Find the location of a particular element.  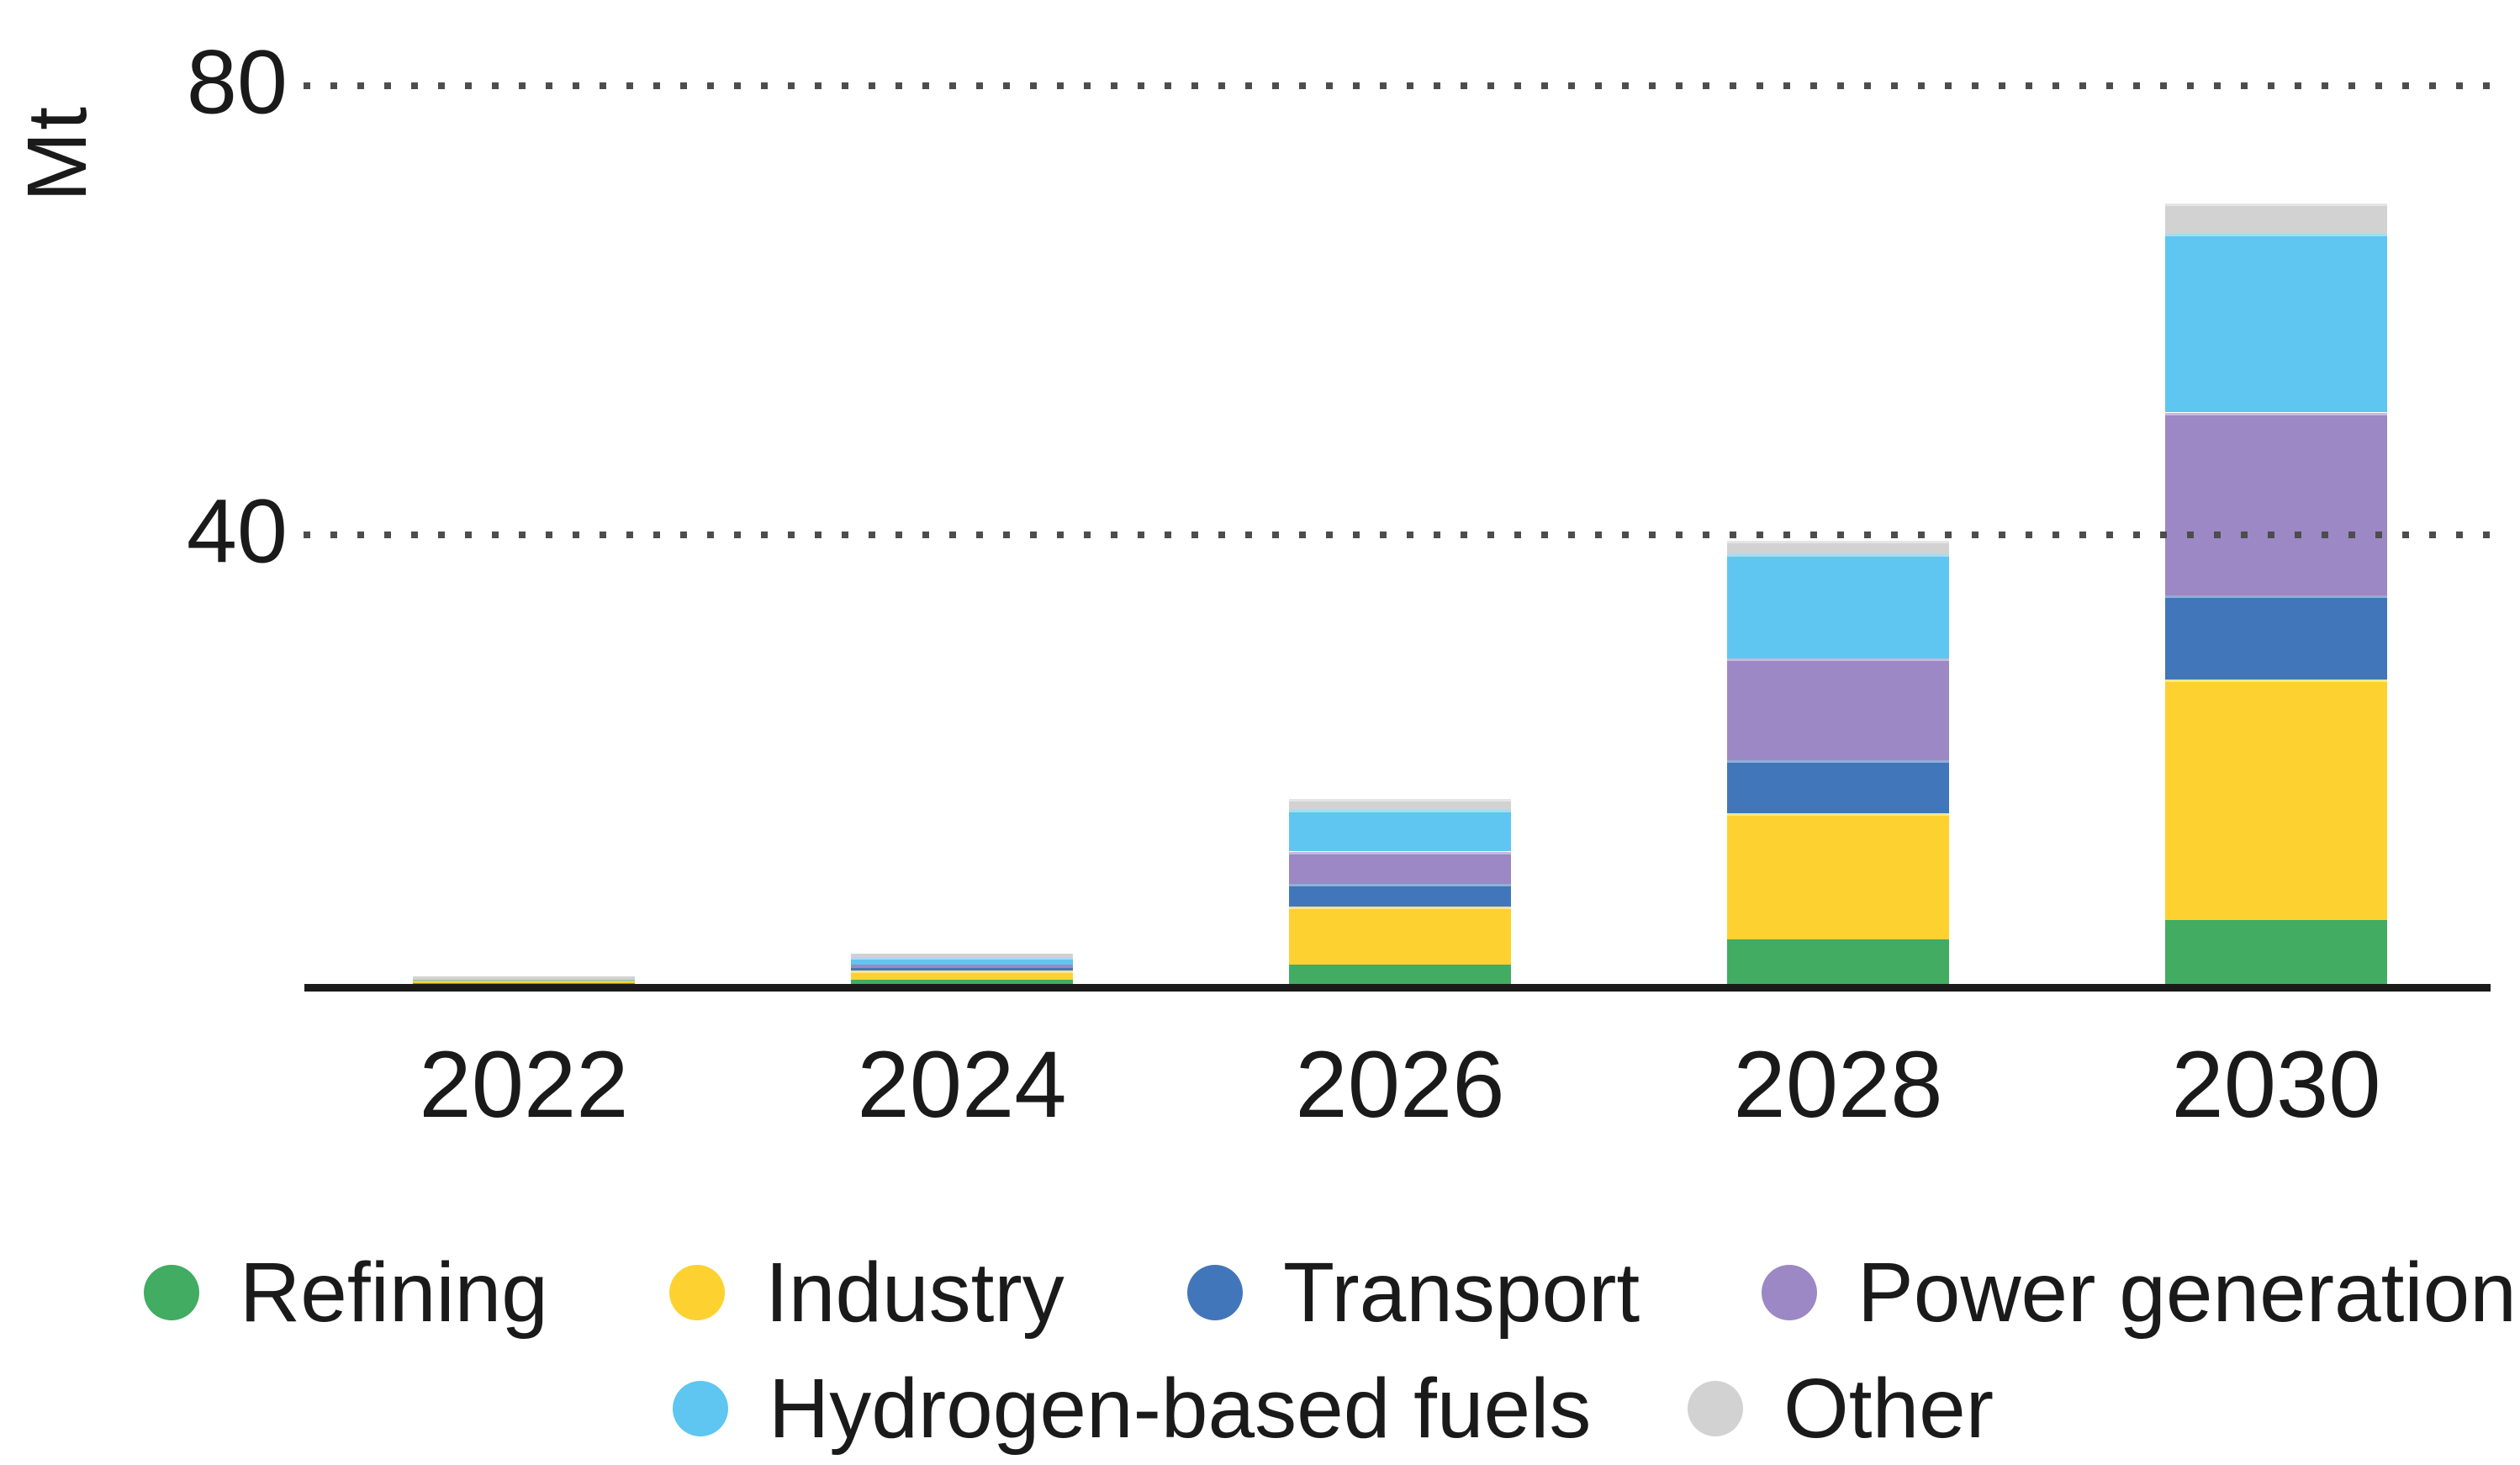

bar-2026-segment-refining is located at coordinates (1400, 974).